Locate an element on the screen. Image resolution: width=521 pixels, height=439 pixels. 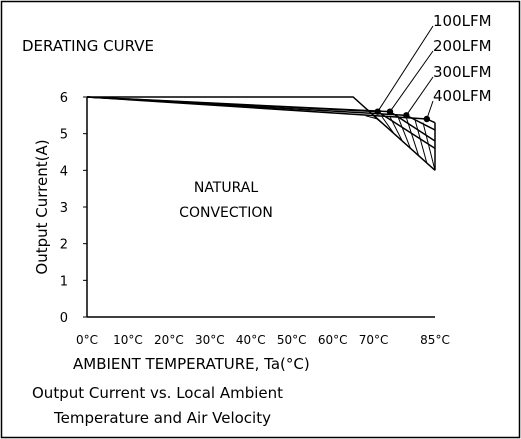
x-tick-label: 60°C is located at coordinates (333, 340).